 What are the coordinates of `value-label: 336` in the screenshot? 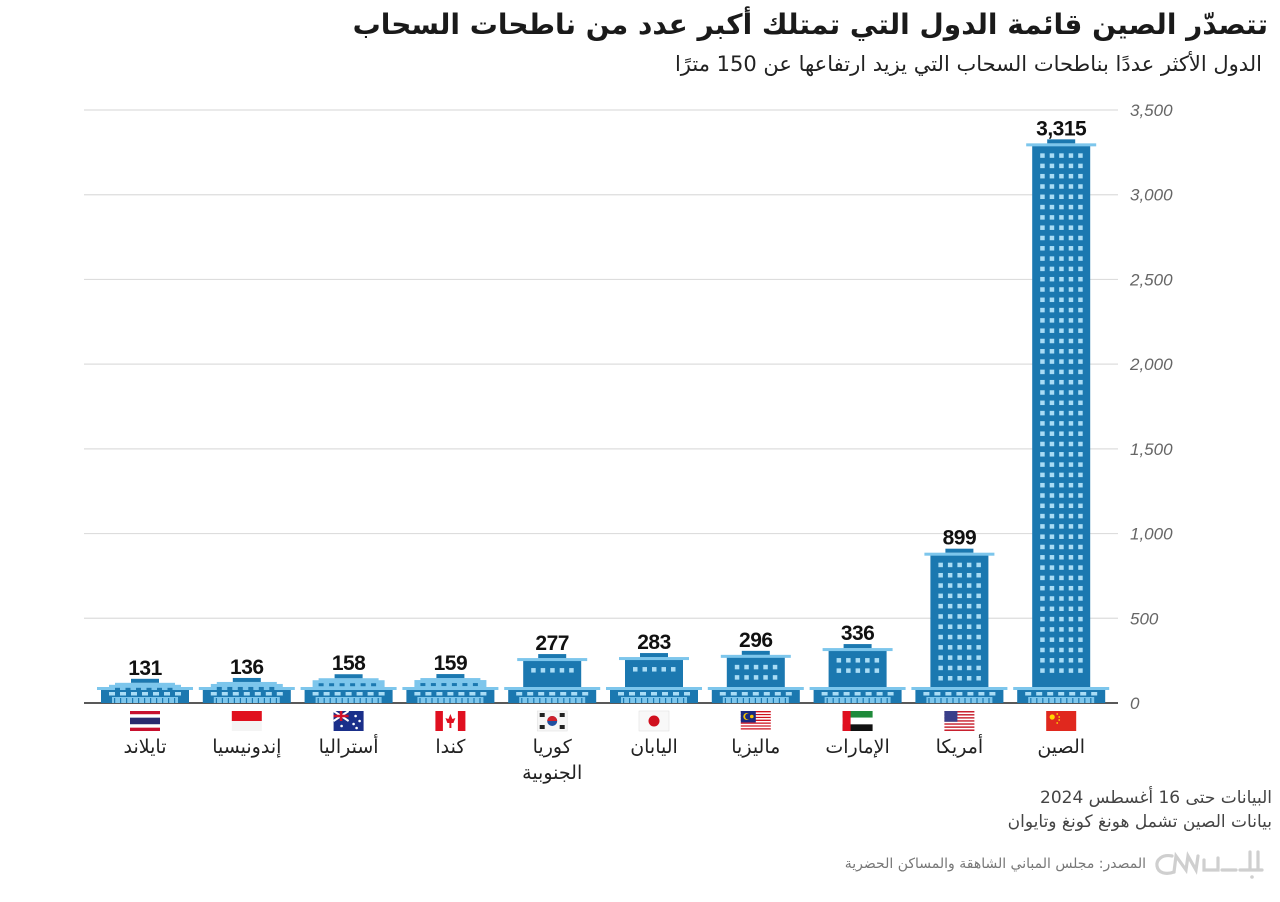 It's located at (858, 633).